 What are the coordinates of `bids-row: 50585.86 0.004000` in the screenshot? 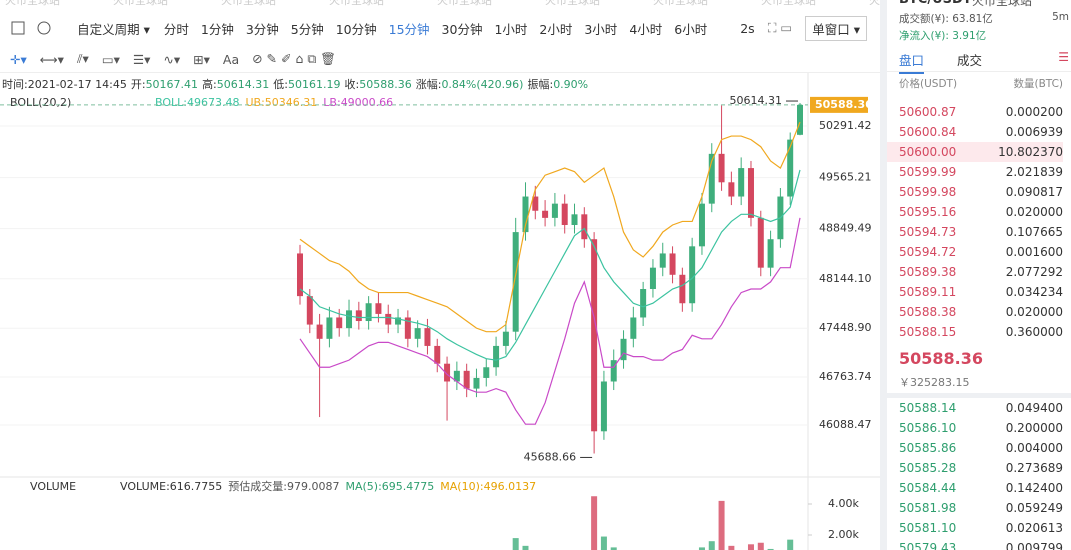 It's located at (981, 448).